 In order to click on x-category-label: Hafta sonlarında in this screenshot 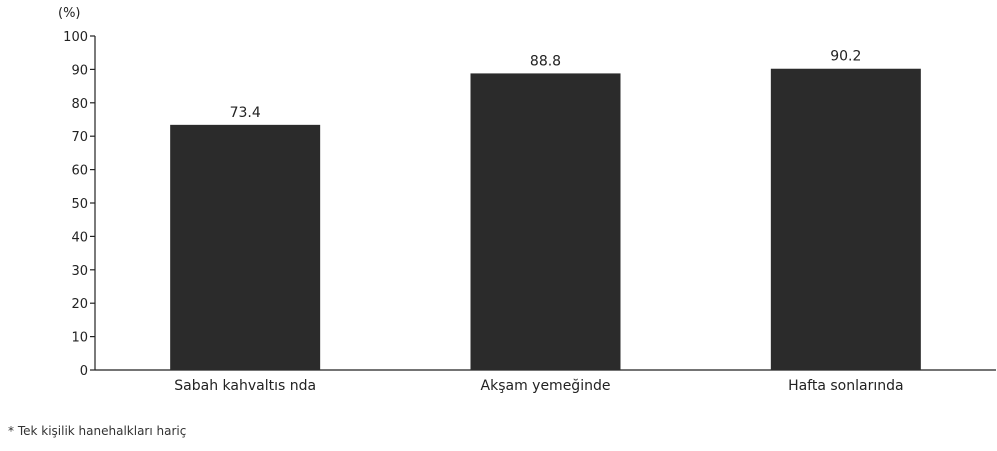, I will do `click(846, 386)`.